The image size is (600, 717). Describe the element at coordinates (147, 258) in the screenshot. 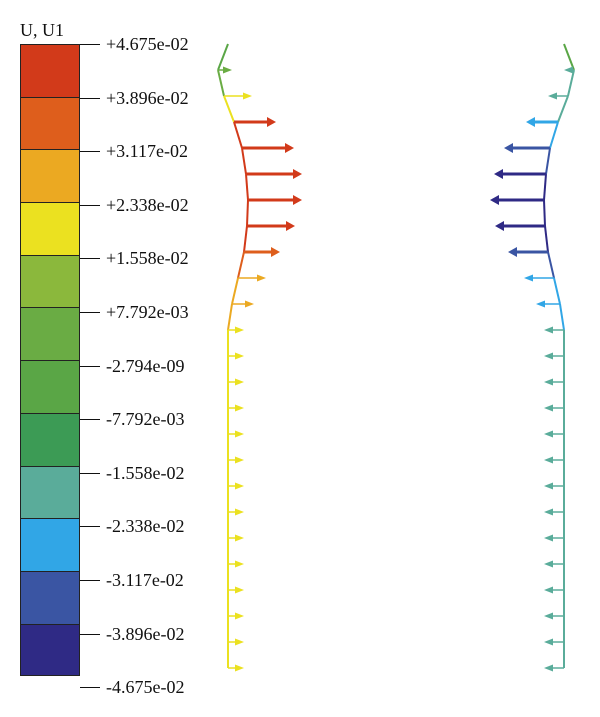

I see `tick-label: +1.558e-02` at that location.